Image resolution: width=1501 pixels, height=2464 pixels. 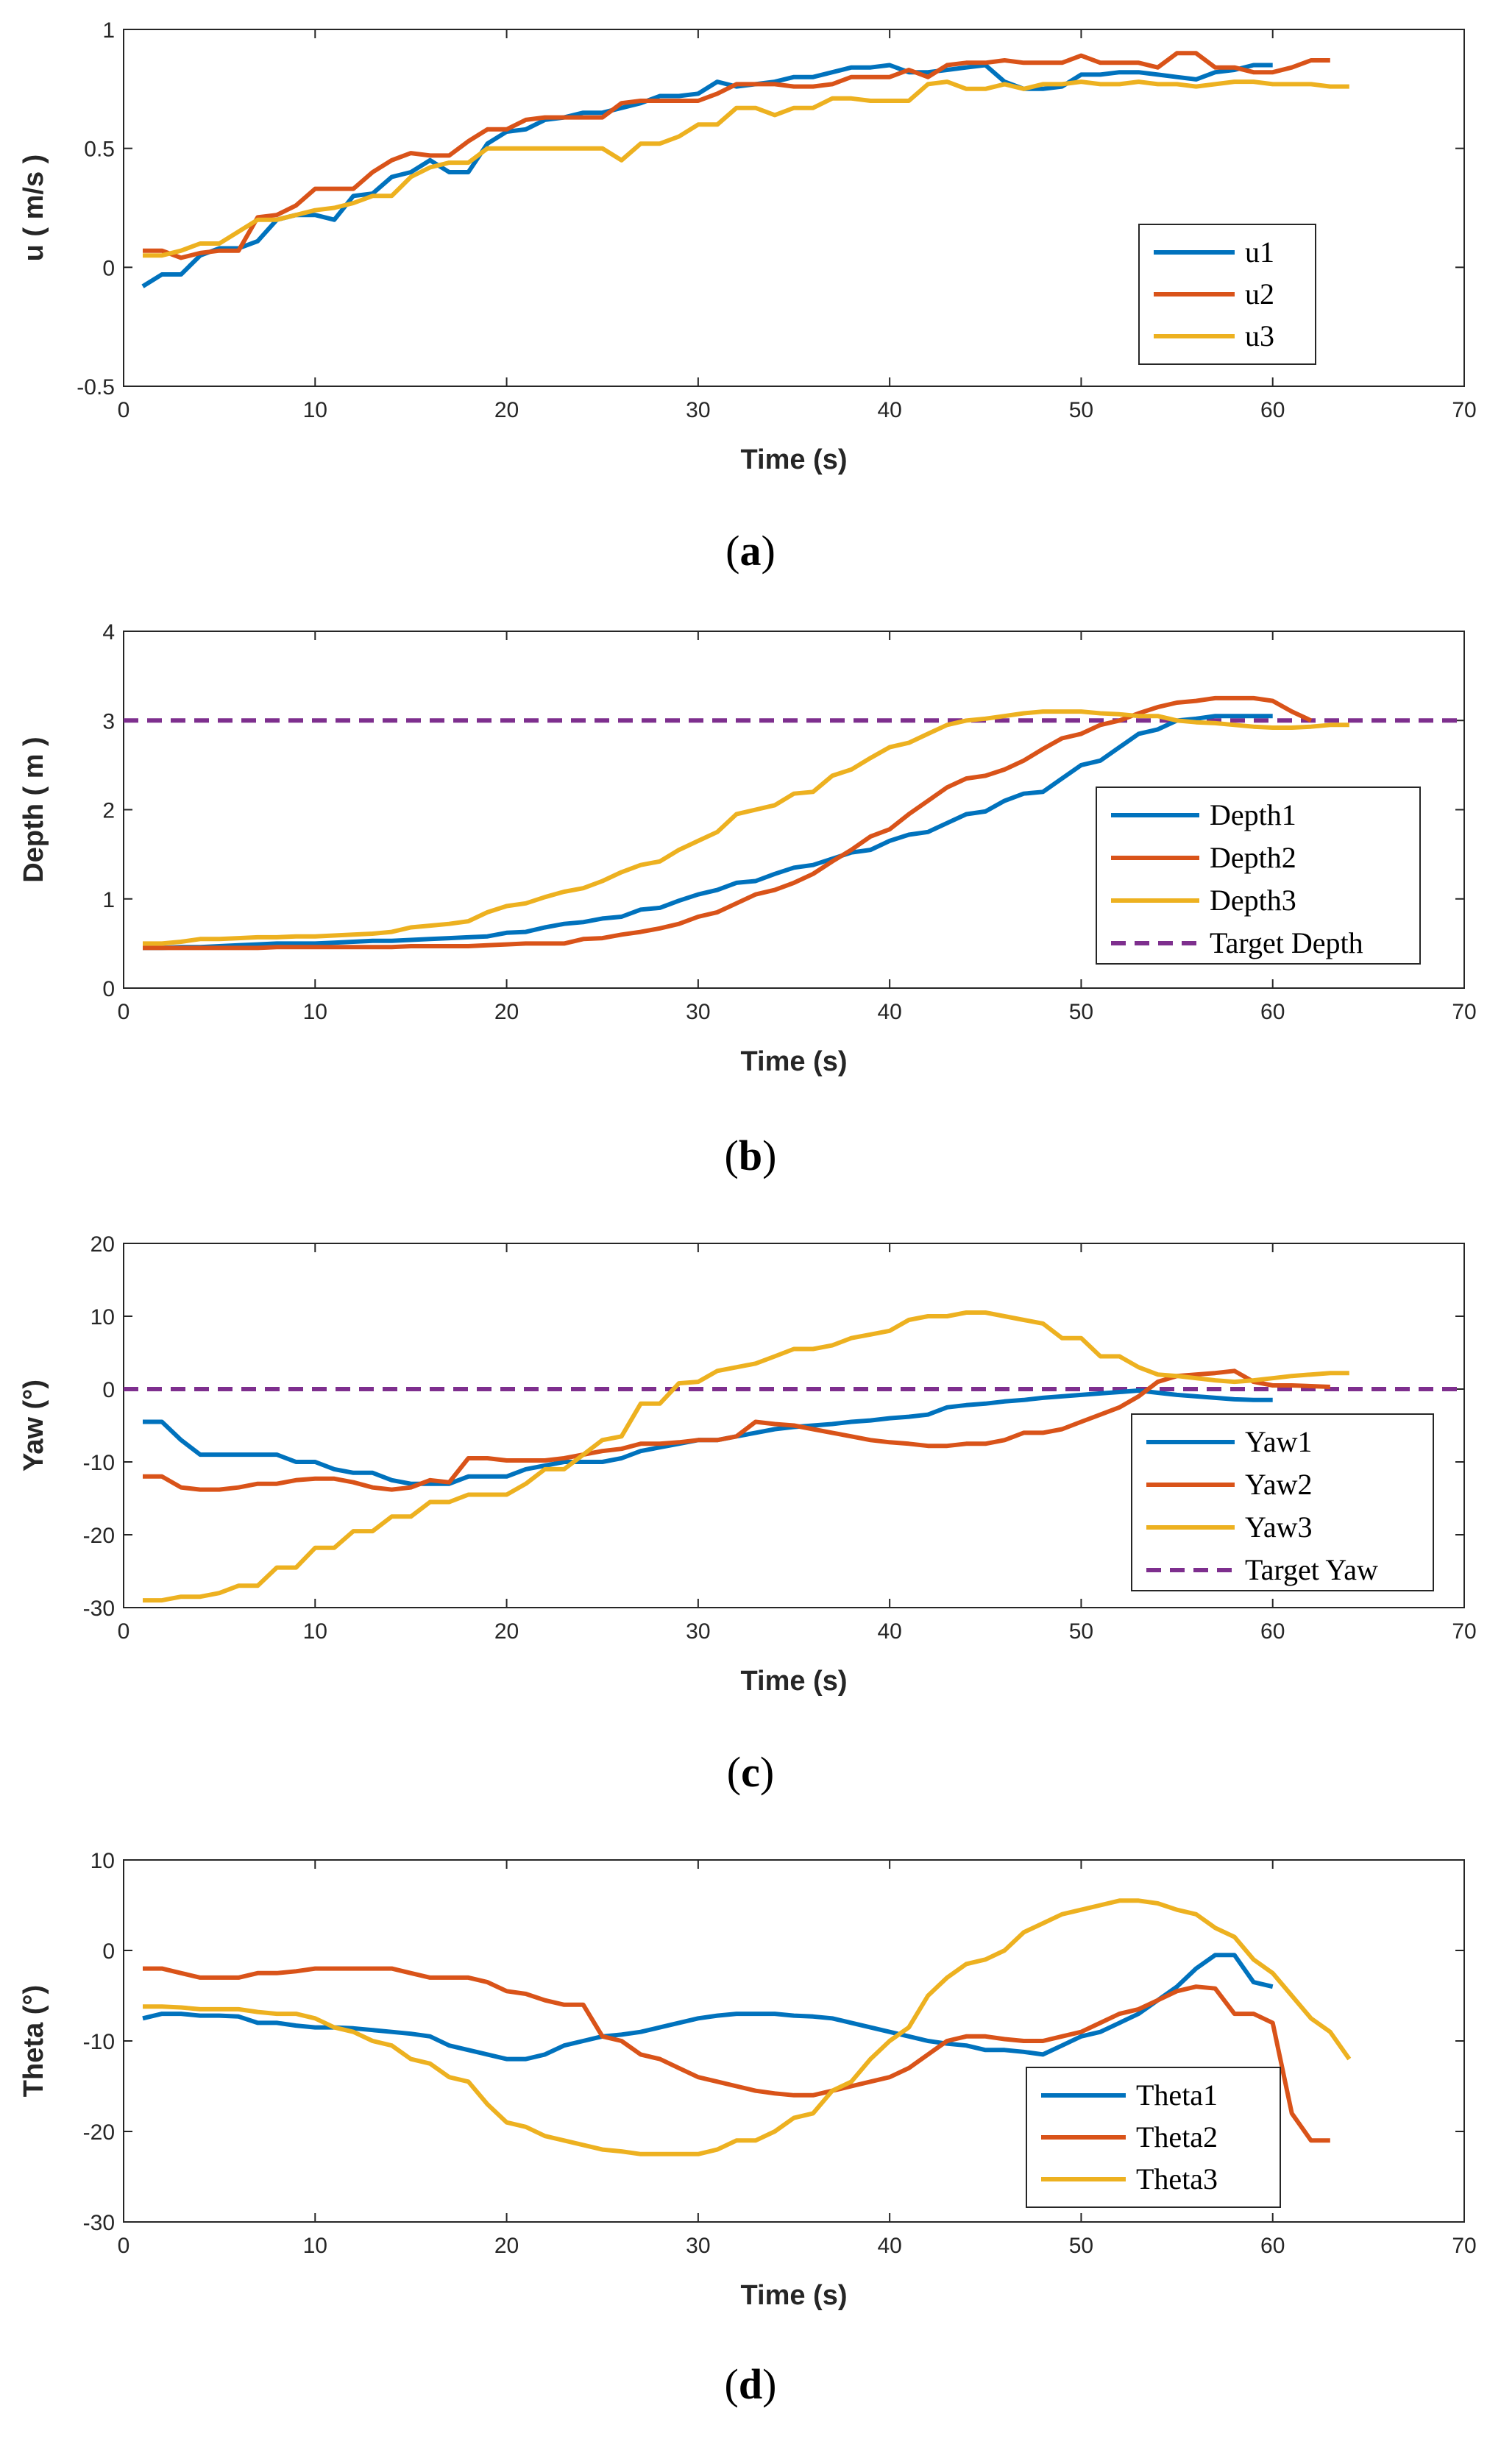 I want to click on y-tick-label: -0.5, so click(x=96, y=387).